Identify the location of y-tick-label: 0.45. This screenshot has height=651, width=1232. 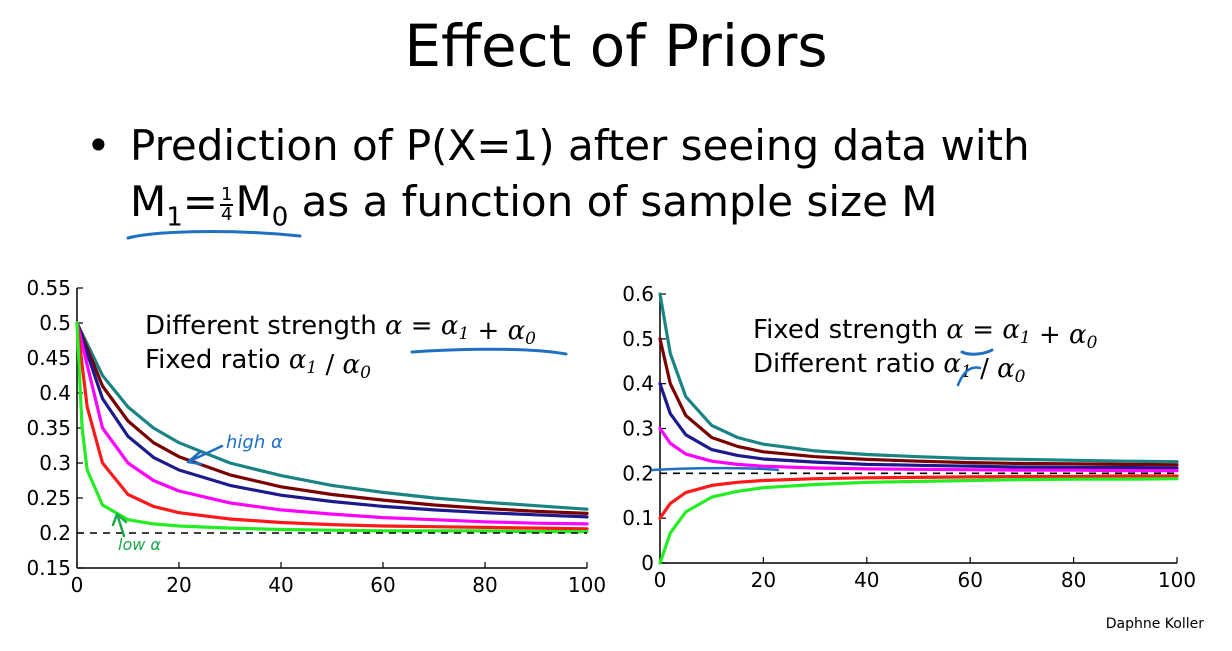
(48, 358).